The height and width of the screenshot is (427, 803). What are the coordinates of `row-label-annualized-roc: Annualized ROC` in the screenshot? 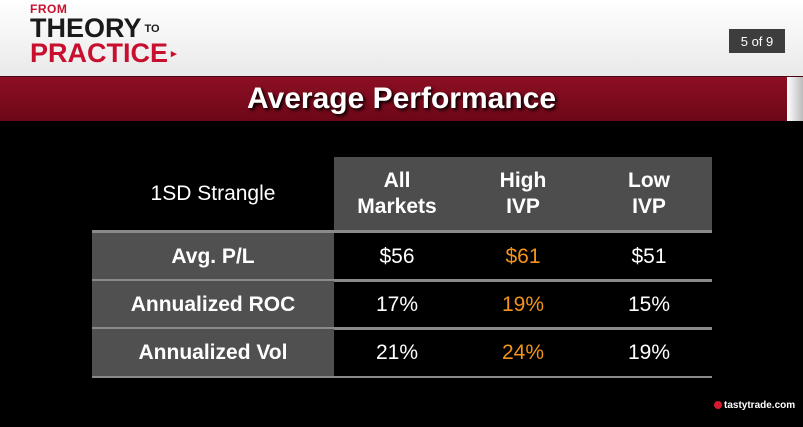 It's located at (213, 305).